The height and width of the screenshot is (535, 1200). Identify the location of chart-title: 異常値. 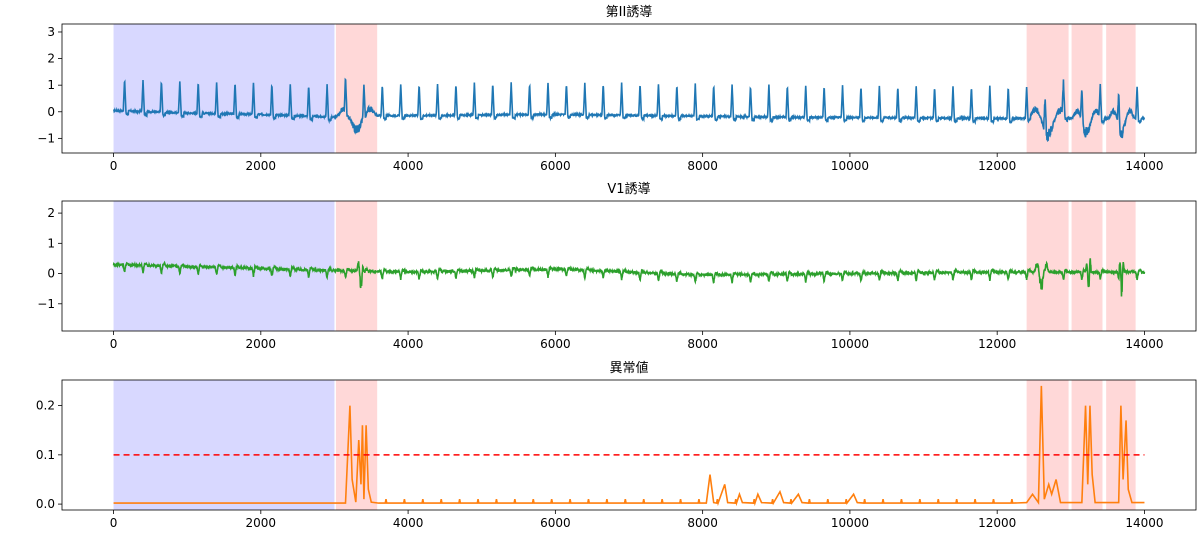
(628, 368).